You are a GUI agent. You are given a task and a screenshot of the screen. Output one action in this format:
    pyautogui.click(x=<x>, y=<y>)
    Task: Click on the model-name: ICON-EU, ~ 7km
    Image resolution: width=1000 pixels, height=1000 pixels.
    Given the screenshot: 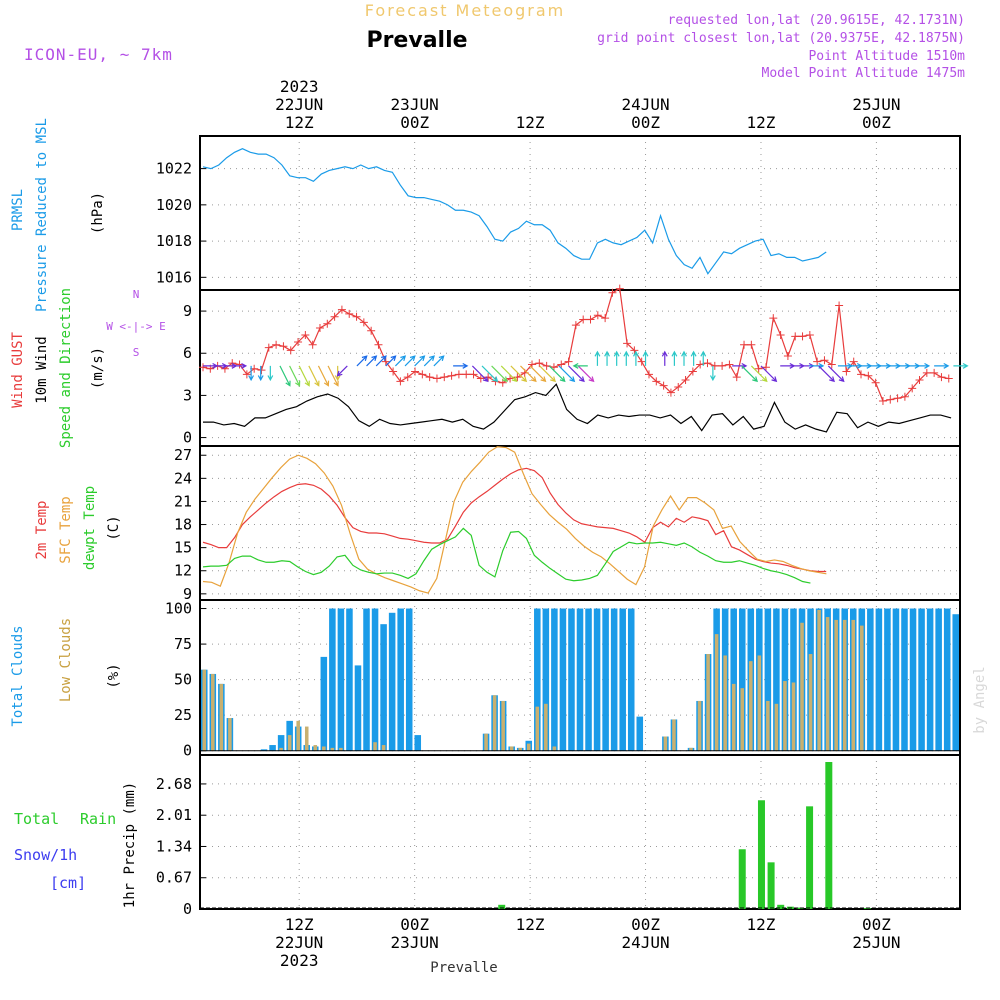 What is the action you would take?
    pyautogui.click(x=98, y=54)
    